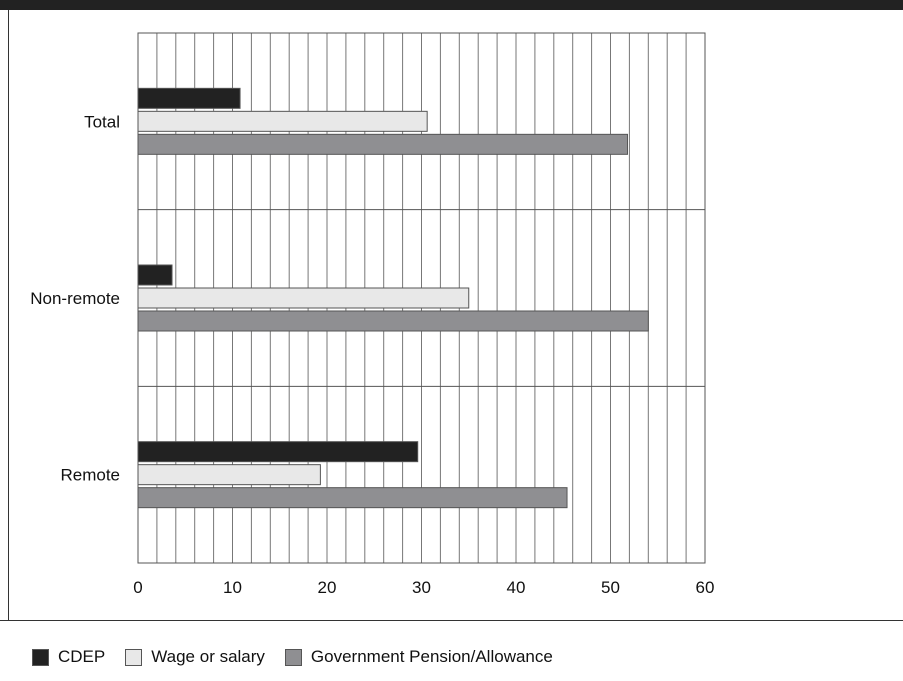 The width and height of the screenshot is (903, 681). What do you see at coordinates (451, 5) in the screenshot?
I see `top-border` at bounding box center [451, 5].